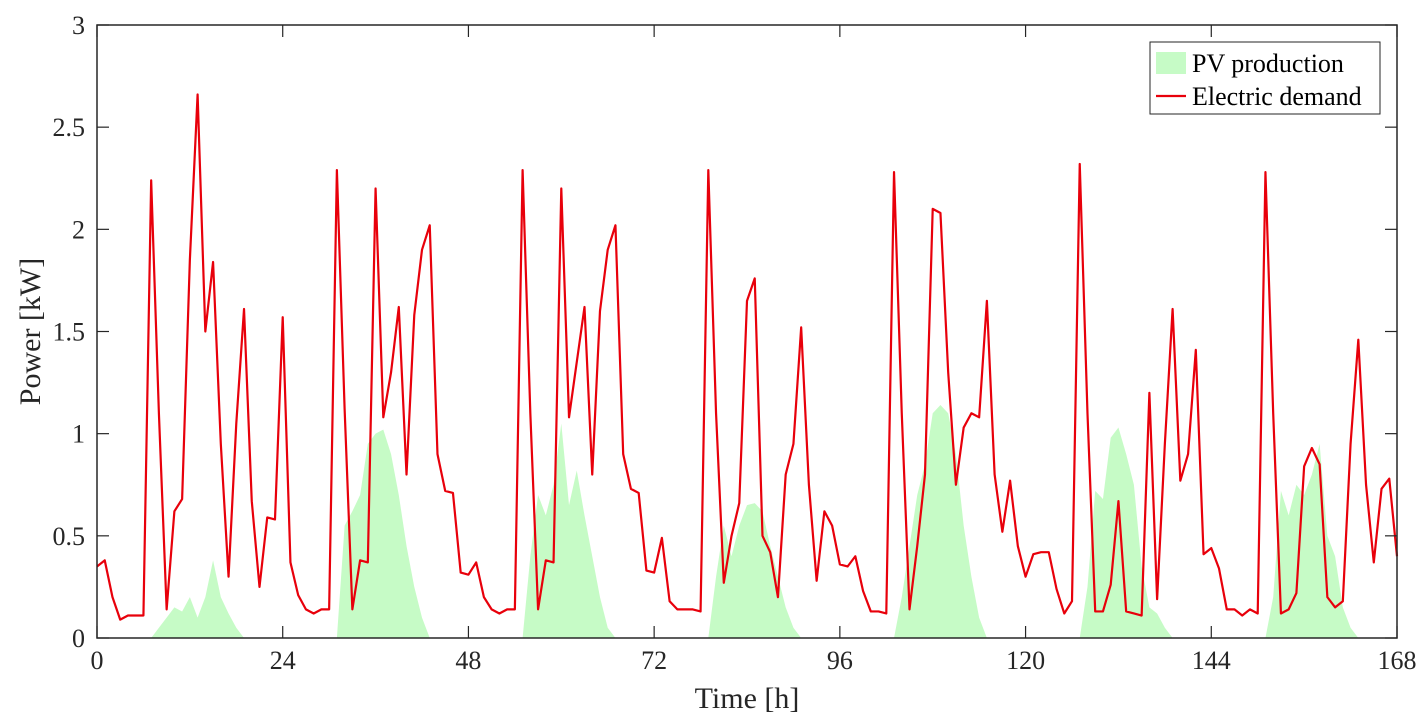  Describe the element at coordinates (69, 536) in the screenshot. I see `y-tick-label: 0.5` at that location.